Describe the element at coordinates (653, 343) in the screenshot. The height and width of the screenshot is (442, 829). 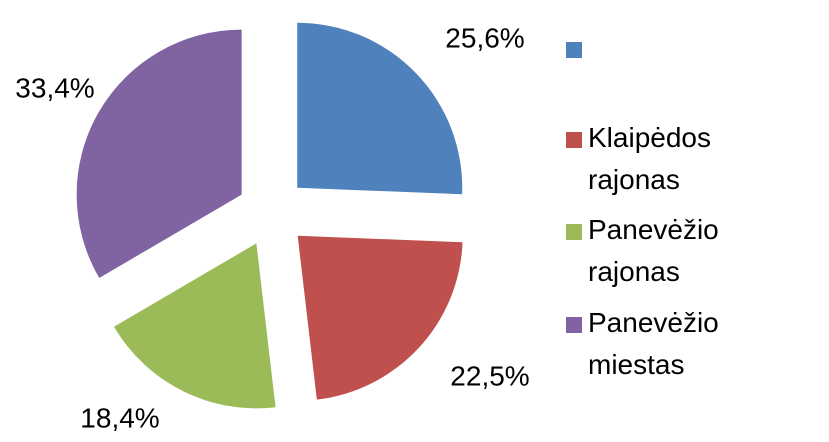
I see `legend-label: Panevėžio miestas` at that location.